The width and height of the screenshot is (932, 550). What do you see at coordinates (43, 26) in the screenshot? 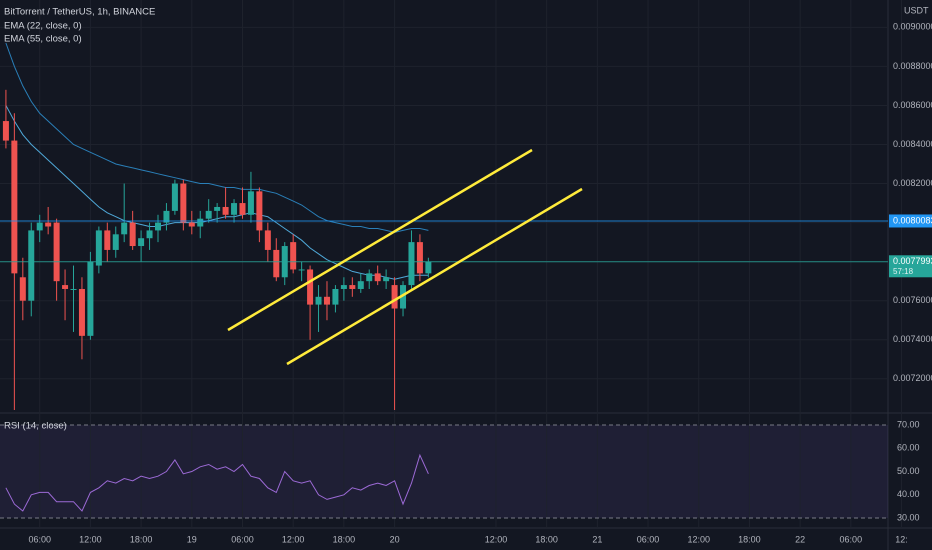
I see `legend-entry: EMA (22, close, 0)` at bounding box center [43, 26].